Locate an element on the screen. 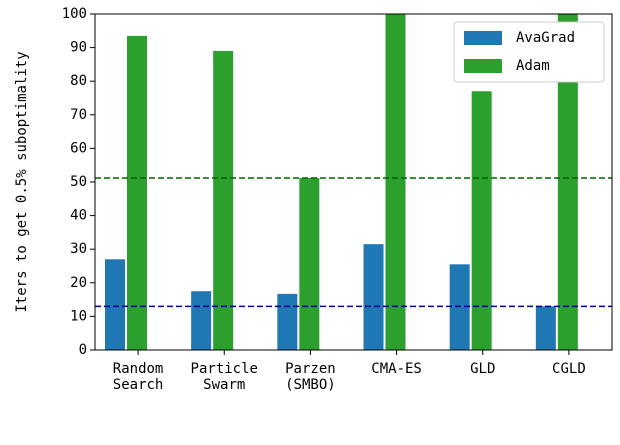 The height and width of the screenshot is (445, 620). x-tick-label: Parzen is located at coordinates (310, 369).